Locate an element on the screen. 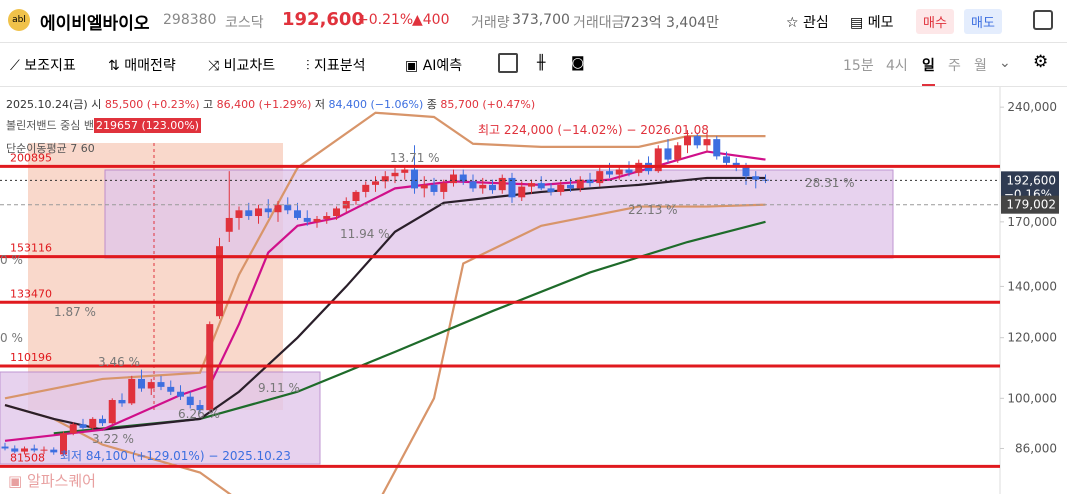 Image resolution: width=1067 pixels, height=494 pixels. period-day: 일 is located at coordinates (928, 70).